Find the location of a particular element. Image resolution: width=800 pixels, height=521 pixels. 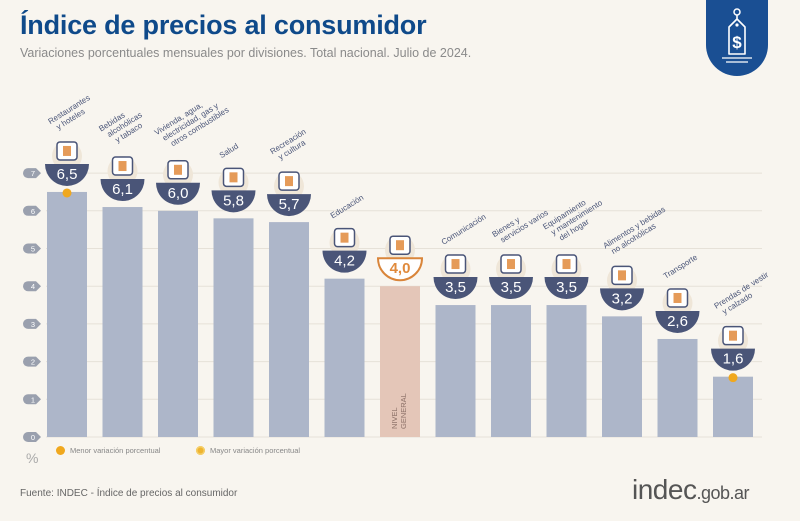

drinks-tobacco-icon-accent is located at coordinates (122, 166).